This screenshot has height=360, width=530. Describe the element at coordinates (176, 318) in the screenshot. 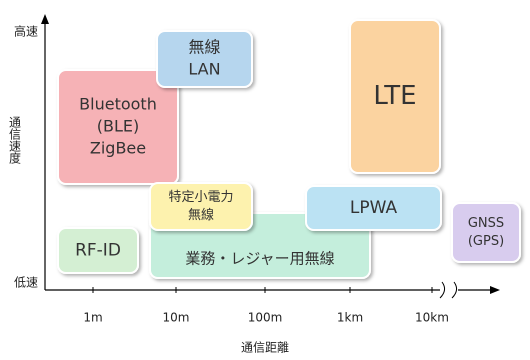

I see `x-tick-label: 10m` at that location.